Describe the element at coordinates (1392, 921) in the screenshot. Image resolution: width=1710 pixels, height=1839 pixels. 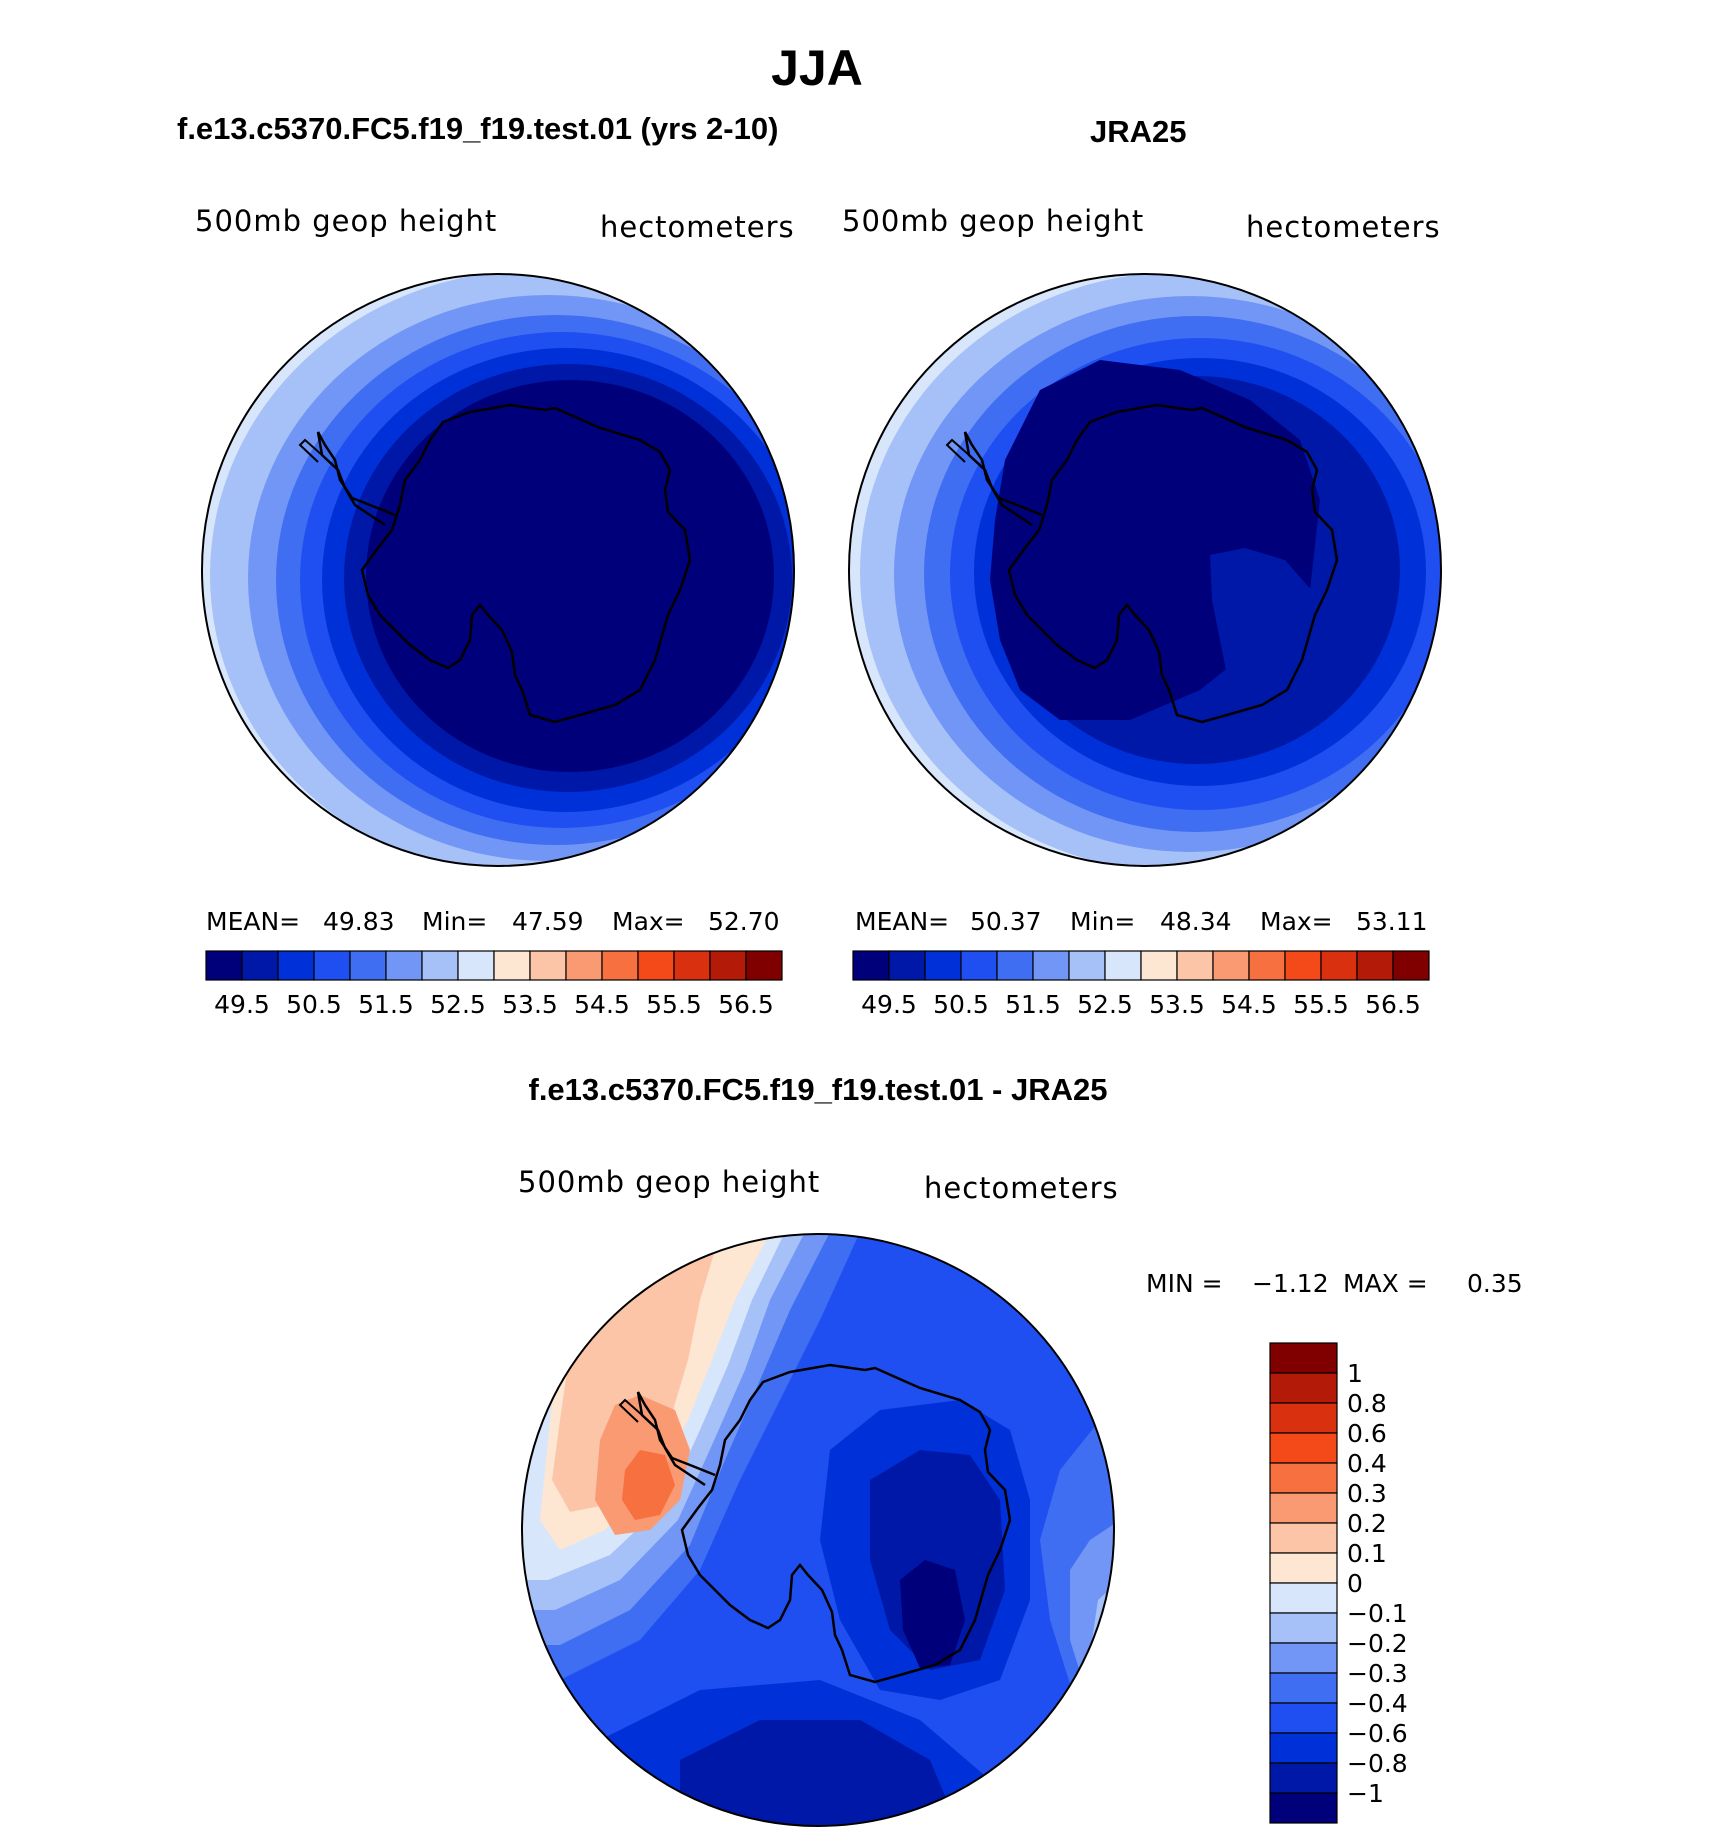
I see `obs-max-value: 53.11` at that location.